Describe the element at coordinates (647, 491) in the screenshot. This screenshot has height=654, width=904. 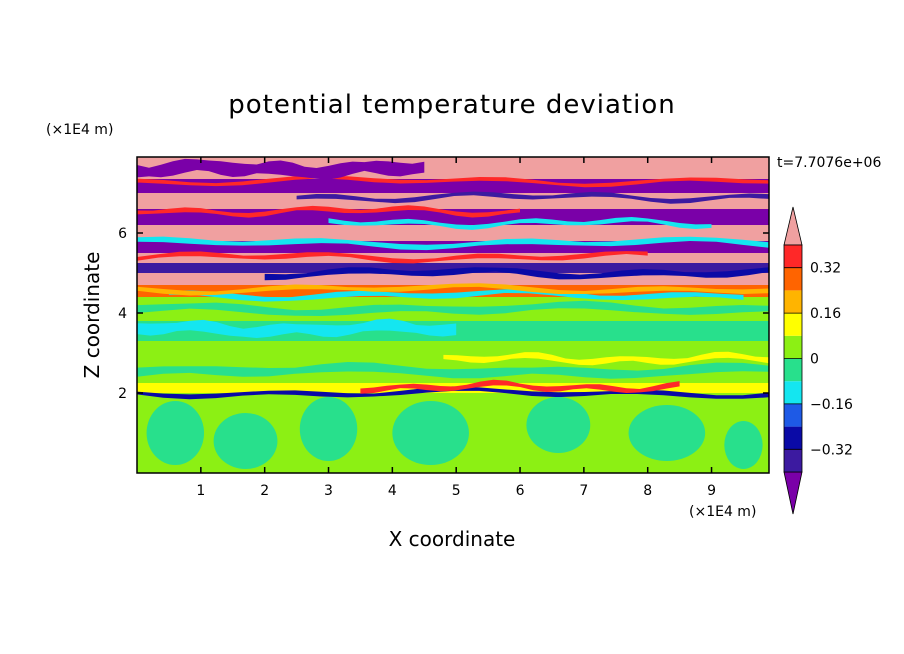
I see `x-tick-label-8: 8` at that location.